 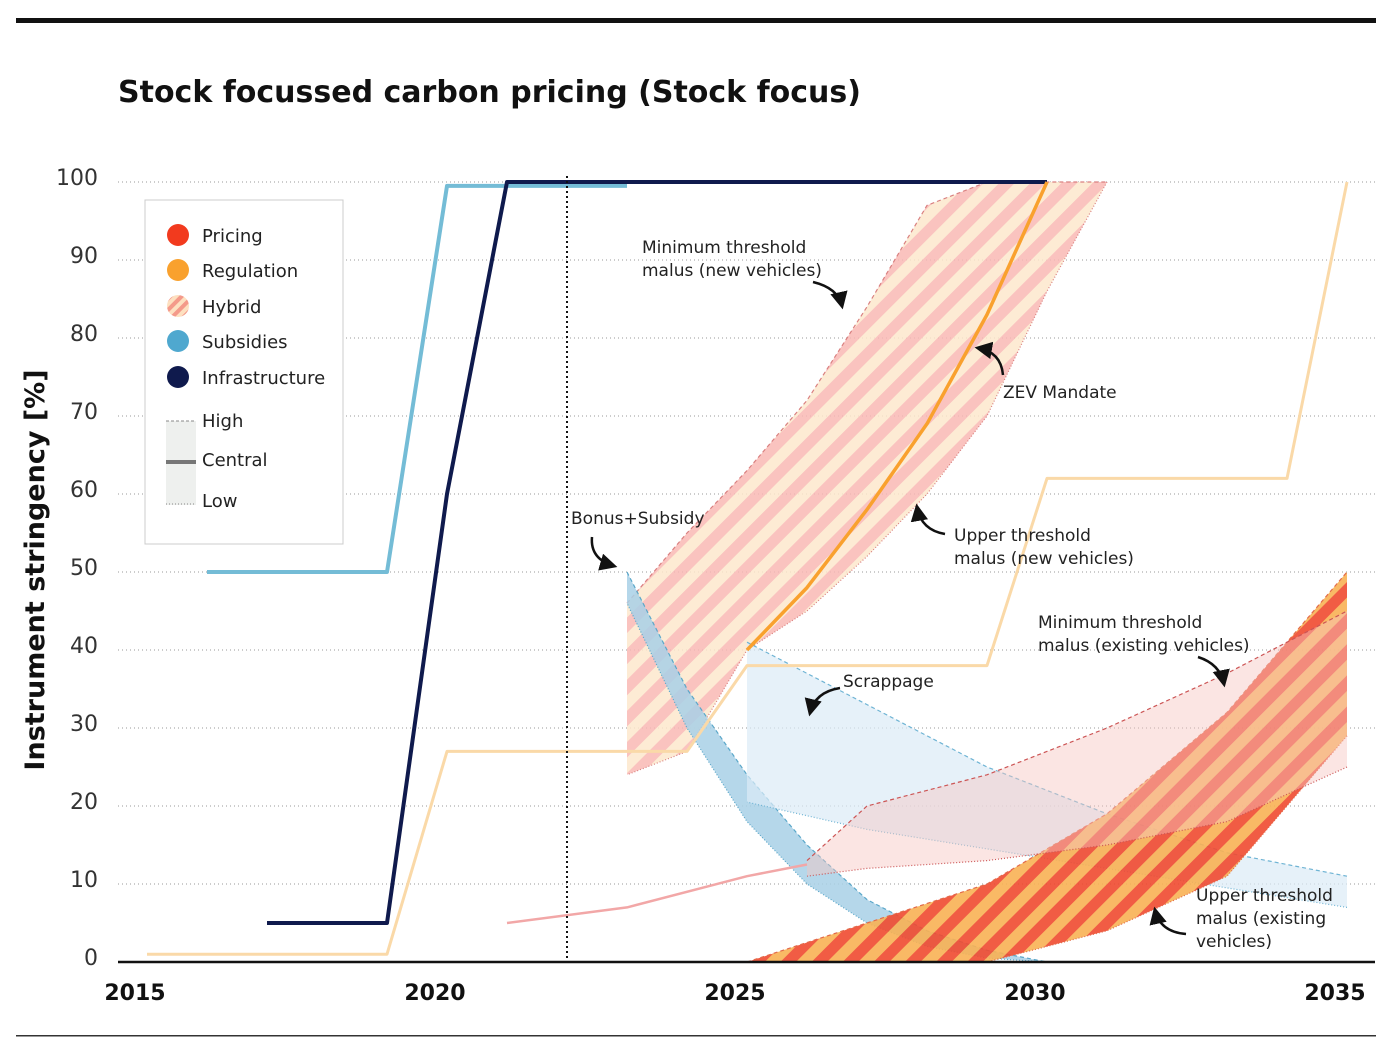 What do you see at coordinates (1261, 919) in the screenshot?
I see `annotation-upper-exist-line2: malus (existing` at bounding box center [1261, 919].